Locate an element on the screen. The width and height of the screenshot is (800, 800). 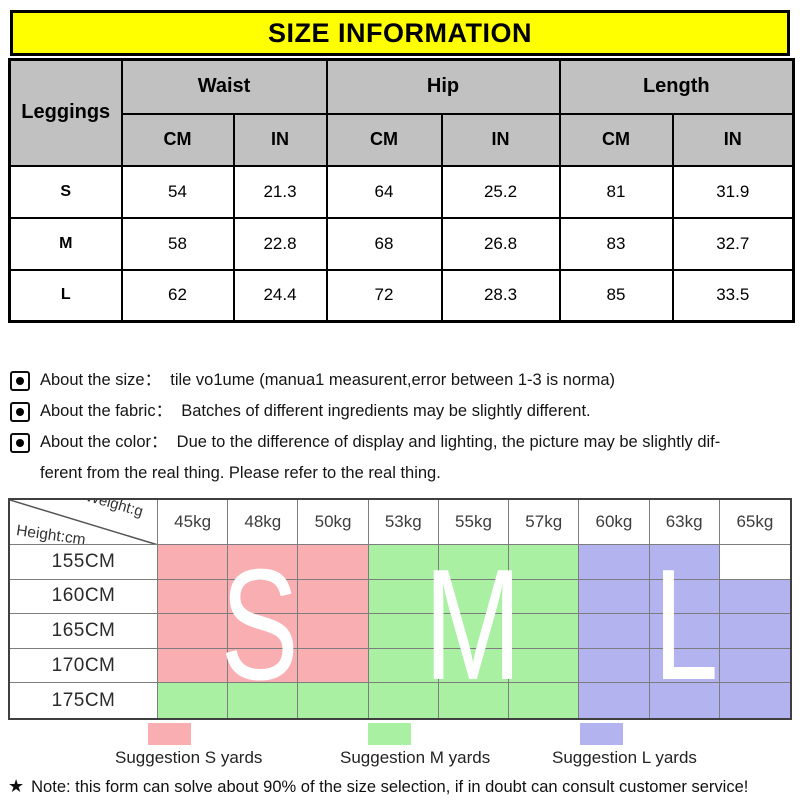
size-value: 83 is located at coordinates (616, 243).